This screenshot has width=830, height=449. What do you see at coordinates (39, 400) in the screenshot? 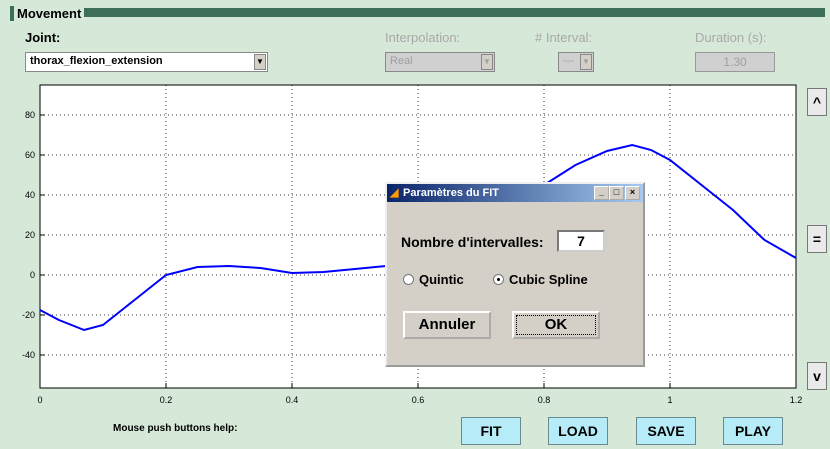
I see `x-tick-label: 0` at bounding box center [39, 400].